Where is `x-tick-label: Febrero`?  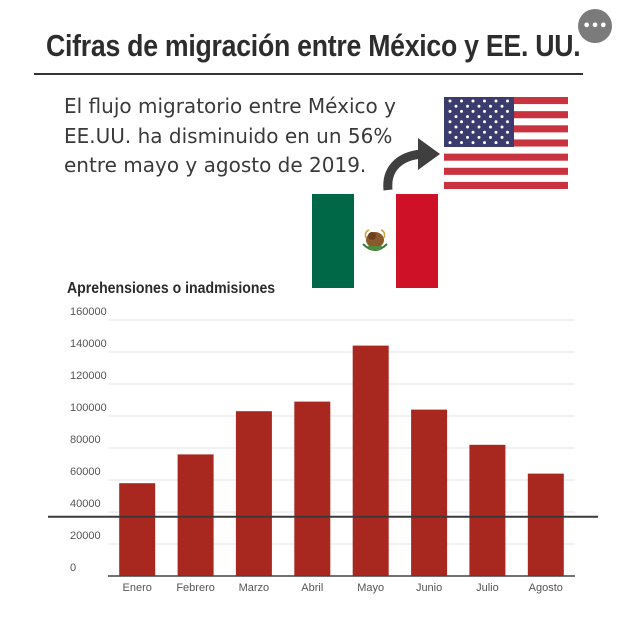 x-tick-label: Febrero is located at coordinates (195, 588).